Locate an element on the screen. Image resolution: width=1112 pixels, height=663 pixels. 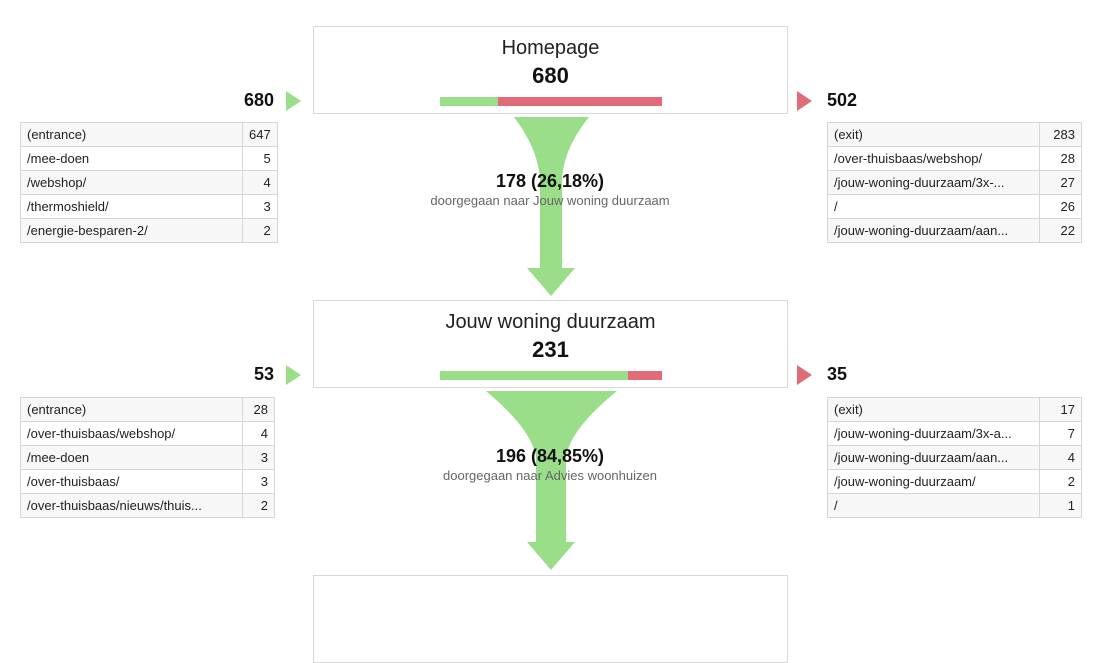
table-row: (exit) 283 is located at coordinates (954, 134).